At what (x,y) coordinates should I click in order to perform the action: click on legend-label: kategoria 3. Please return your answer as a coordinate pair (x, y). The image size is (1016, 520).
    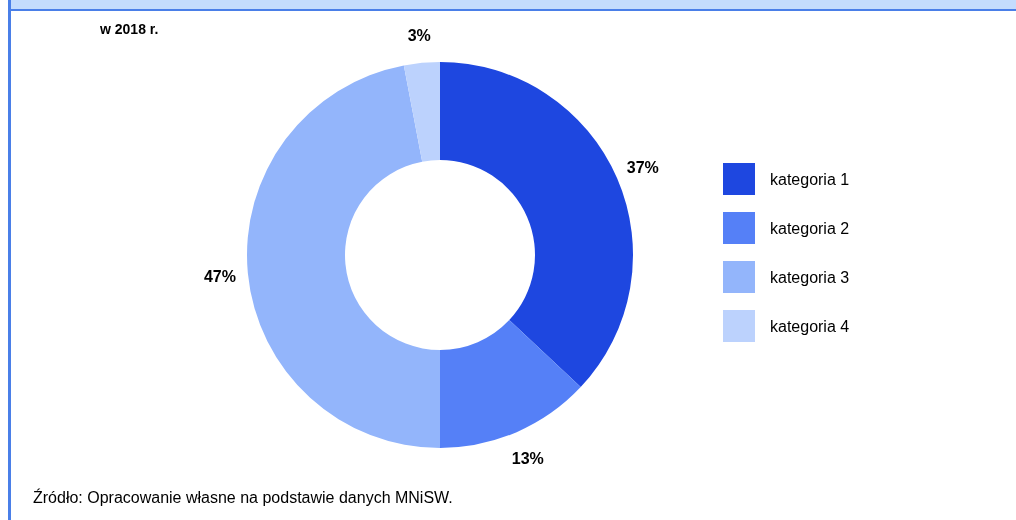
    Looking at the image, I should click on (810, 277).